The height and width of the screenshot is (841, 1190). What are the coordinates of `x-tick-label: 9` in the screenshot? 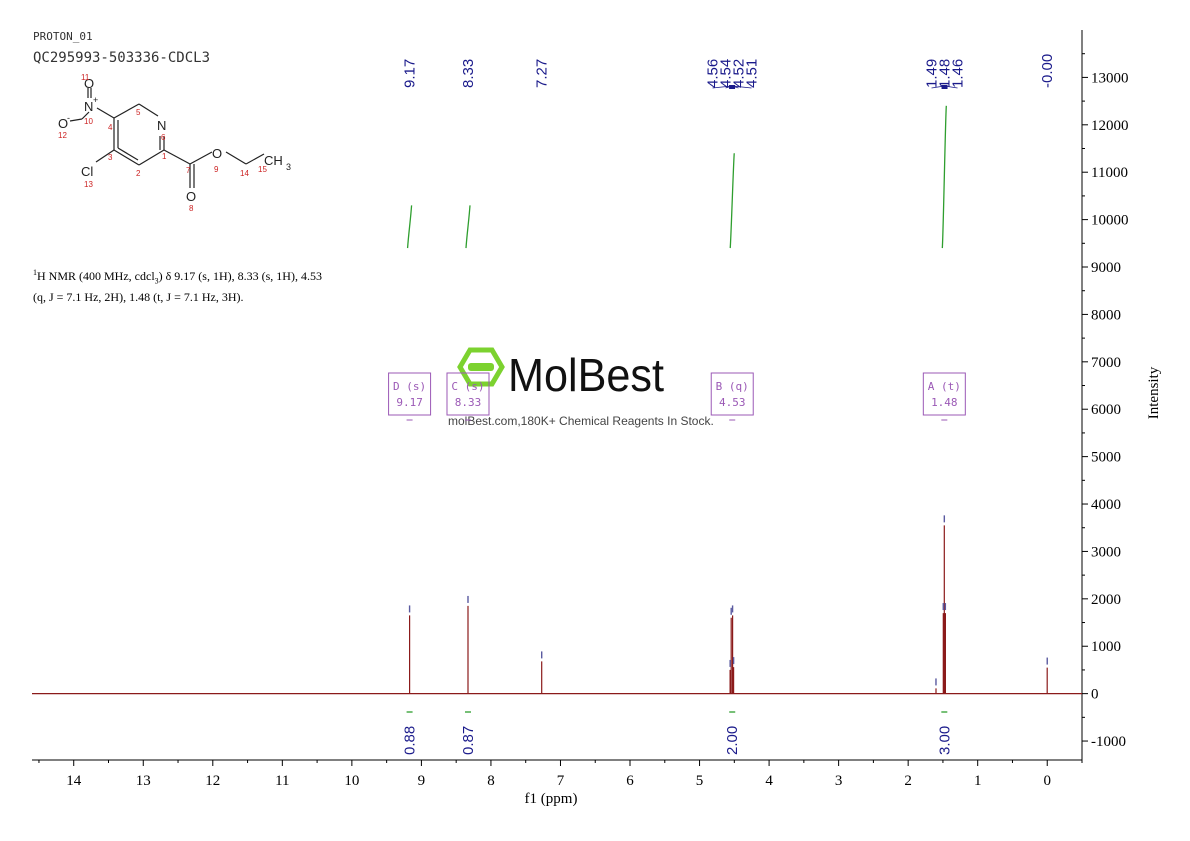 It's located at (422, 781).